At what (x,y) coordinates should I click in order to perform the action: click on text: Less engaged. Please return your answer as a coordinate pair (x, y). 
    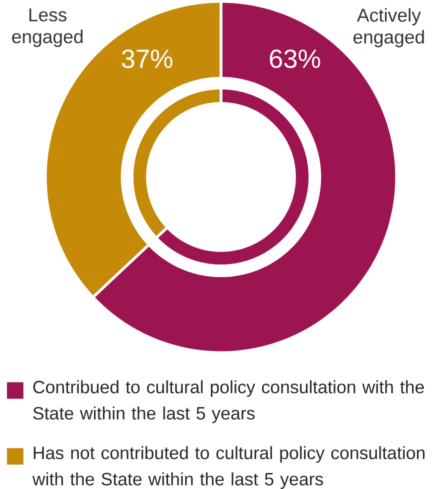
    Looking at the image, I should click on (47, 27).